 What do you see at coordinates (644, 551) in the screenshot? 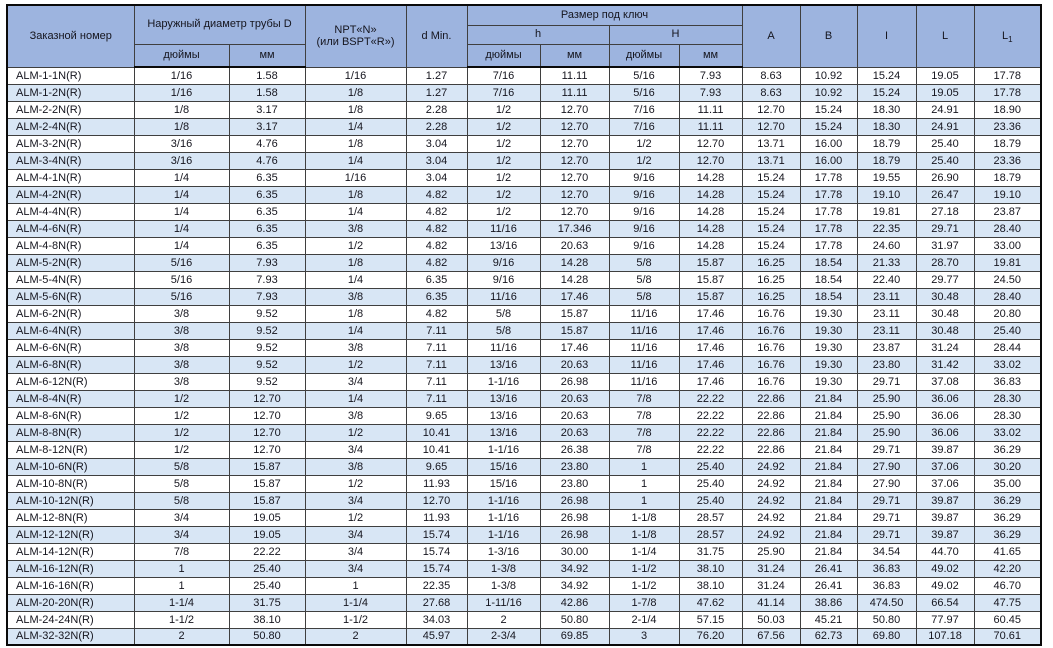
I see `cell-H-inches: 1-1/4` at bounding box center [644, 551].